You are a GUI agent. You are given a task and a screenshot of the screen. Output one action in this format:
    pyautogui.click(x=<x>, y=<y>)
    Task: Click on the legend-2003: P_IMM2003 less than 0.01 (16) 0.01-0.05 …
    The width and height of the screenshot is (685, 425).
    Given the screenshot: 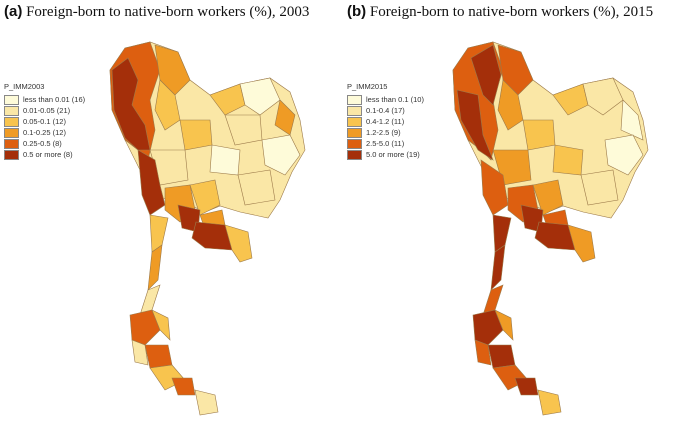 What is the action you would take?
    pyautogui.click(x=44, y=121)
    